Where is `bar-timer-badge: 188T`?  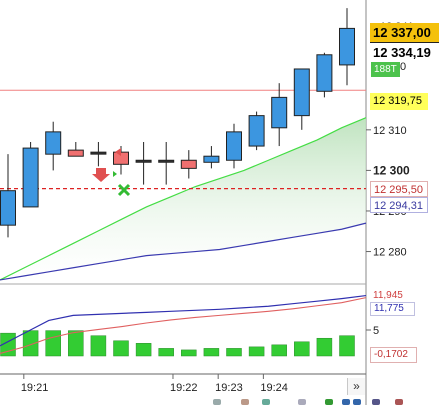
bar-timer-badge: 188T is located at coordinates (385, 69).